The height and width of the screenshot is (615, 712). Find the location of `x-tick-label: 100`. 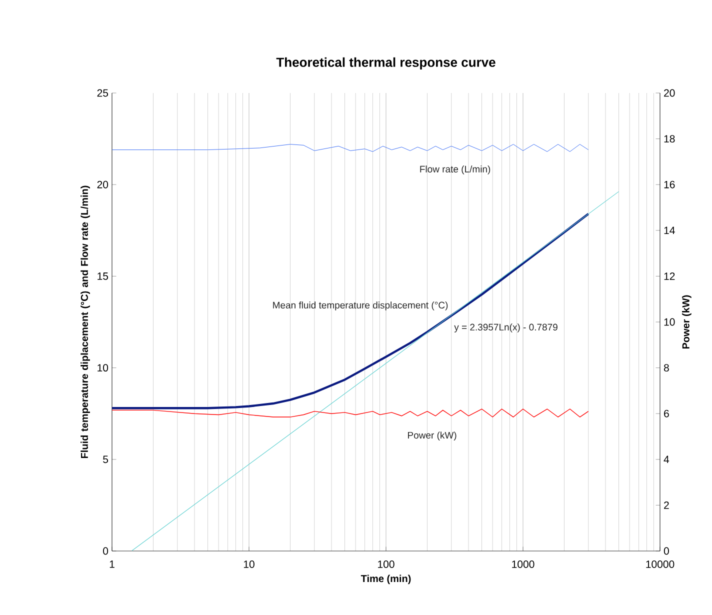

x-tick-label: 100 is located at coordinates (386, 564).